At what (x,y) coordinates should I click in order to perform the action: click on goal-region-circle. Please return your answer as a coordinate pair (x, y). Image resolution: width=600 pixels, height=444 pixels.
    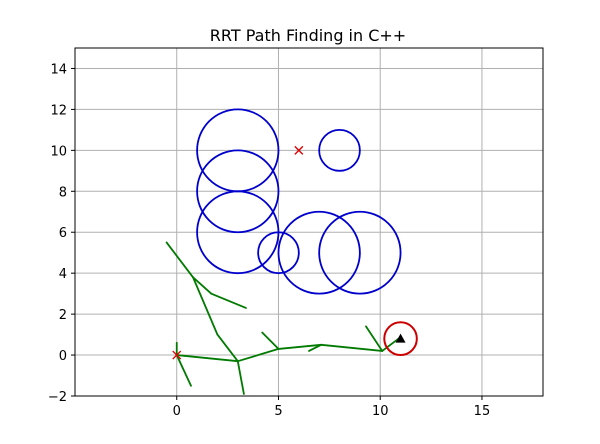
    Looking at the image, I should click on (400, 339).